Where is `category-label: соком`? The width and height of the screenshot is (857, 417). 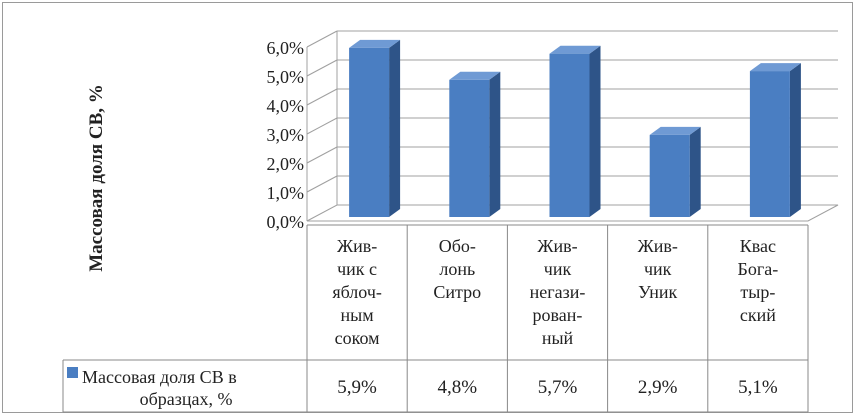
category-label: соком is located at coordinates (357, 338).